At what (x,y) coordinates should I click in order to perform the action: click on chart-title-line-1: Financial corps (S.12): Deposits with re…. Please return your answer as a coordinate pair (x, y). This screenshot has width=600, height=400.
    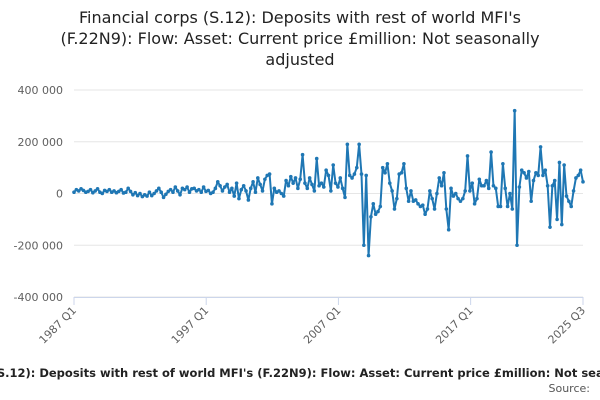
    Looking at the image, I should click on (300, 17).